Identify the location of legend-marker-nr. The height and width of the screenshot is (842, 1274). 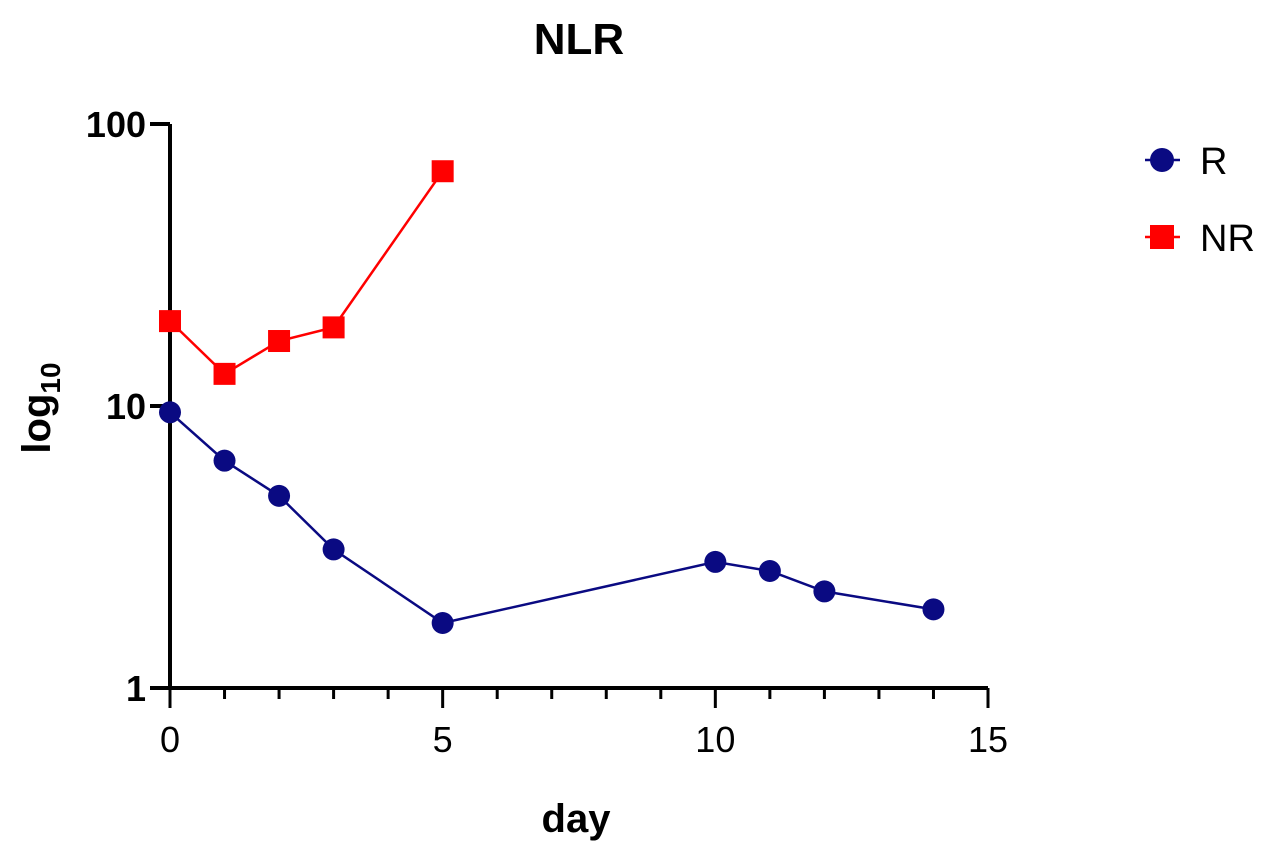
(1162, 237).